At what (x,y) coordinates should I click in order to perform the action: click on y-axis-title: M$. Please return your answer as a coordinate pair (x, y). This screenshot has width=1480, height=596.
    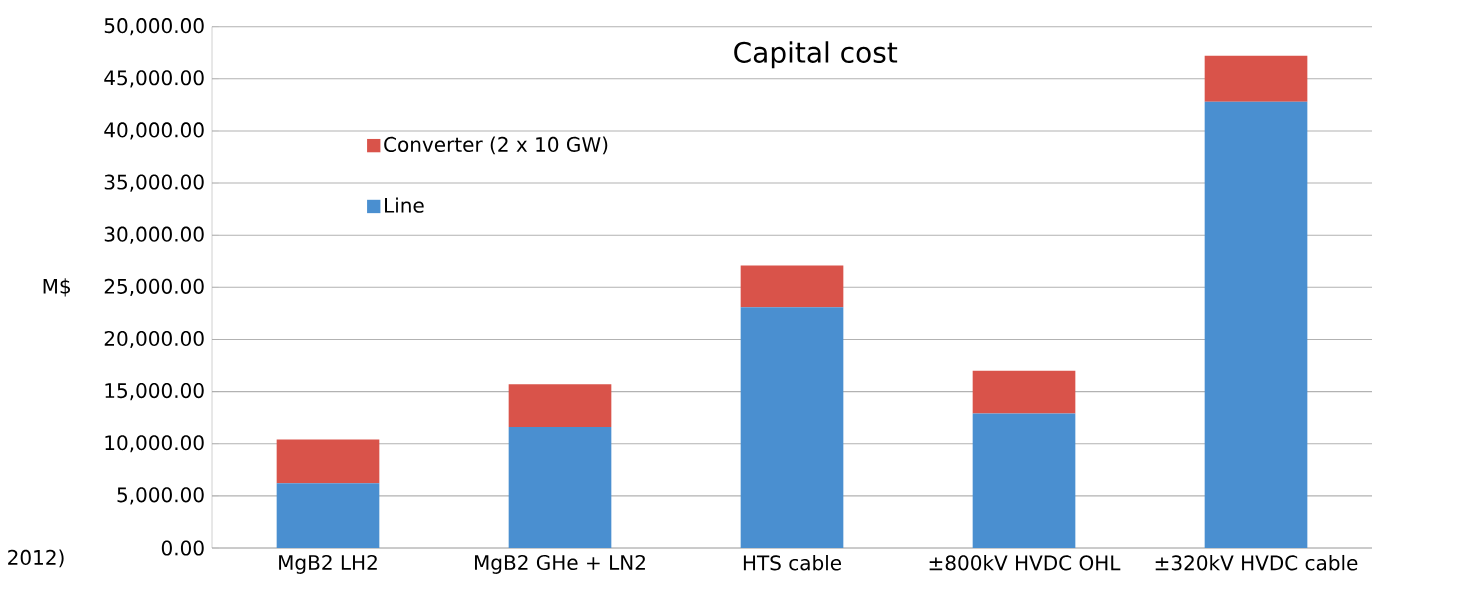
    Looking at the image, I should click on (56, 287).